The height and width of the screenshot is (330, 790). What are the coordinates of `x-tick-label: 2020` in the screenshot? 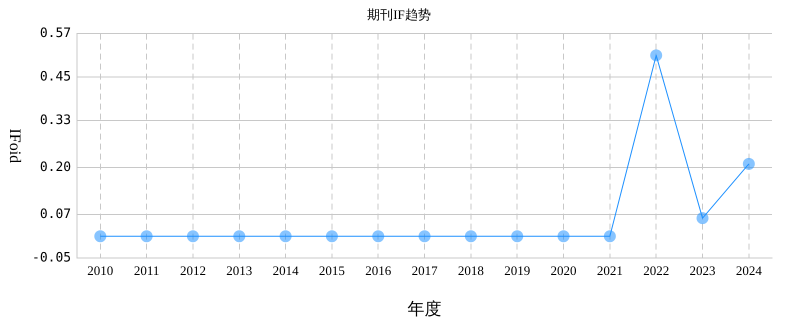 It's located at (563, 270).